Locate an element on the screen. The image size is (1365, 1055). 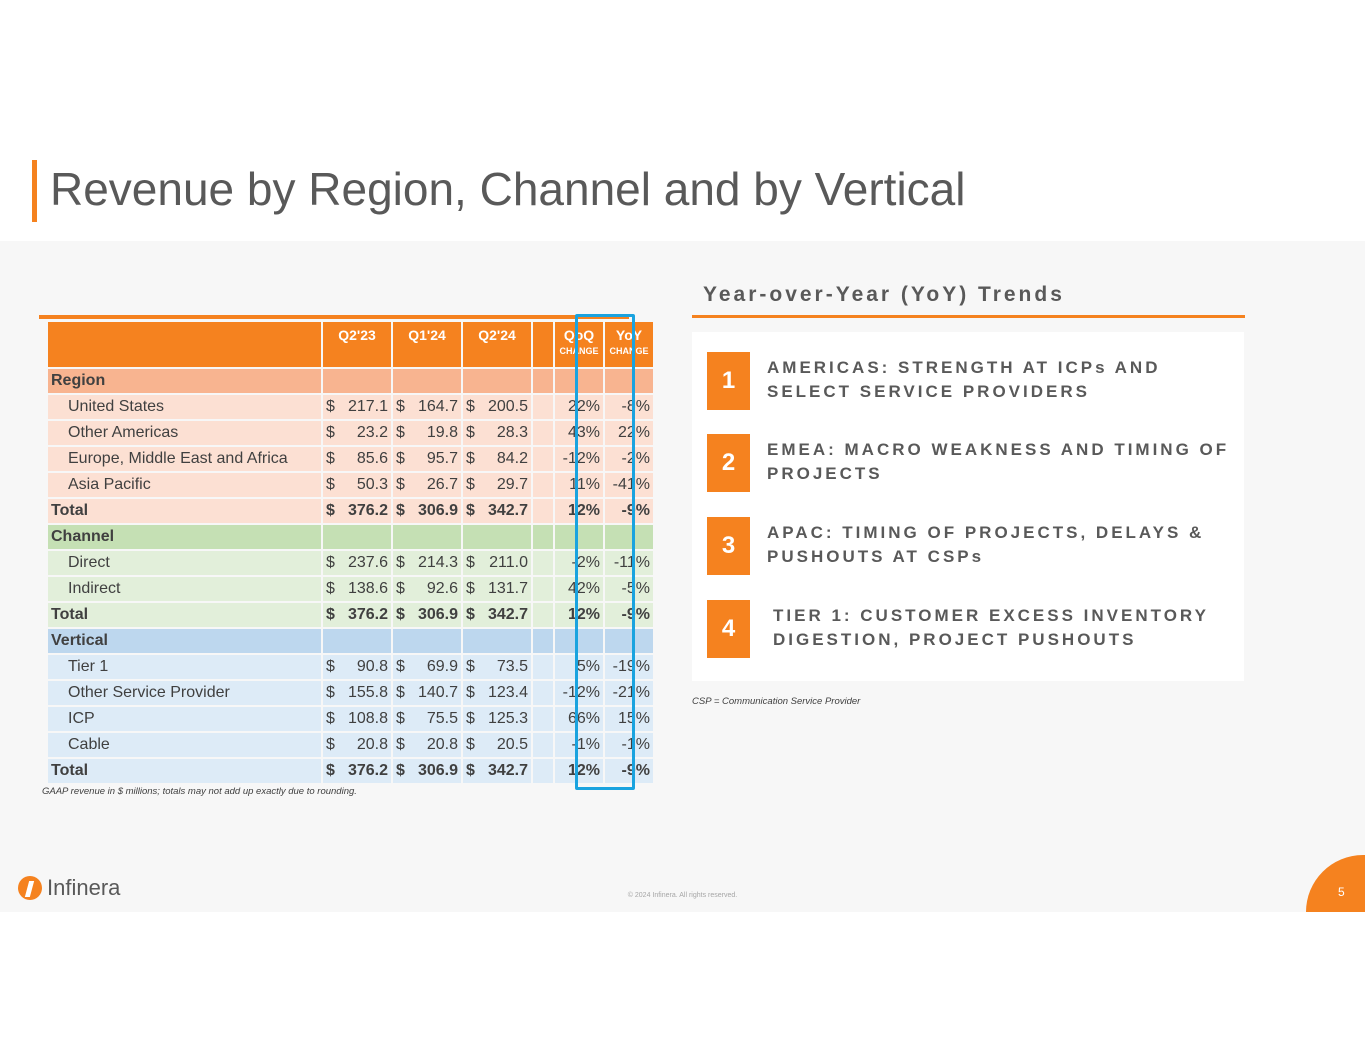
value: $342.7 is located at coordinates (497, 771).